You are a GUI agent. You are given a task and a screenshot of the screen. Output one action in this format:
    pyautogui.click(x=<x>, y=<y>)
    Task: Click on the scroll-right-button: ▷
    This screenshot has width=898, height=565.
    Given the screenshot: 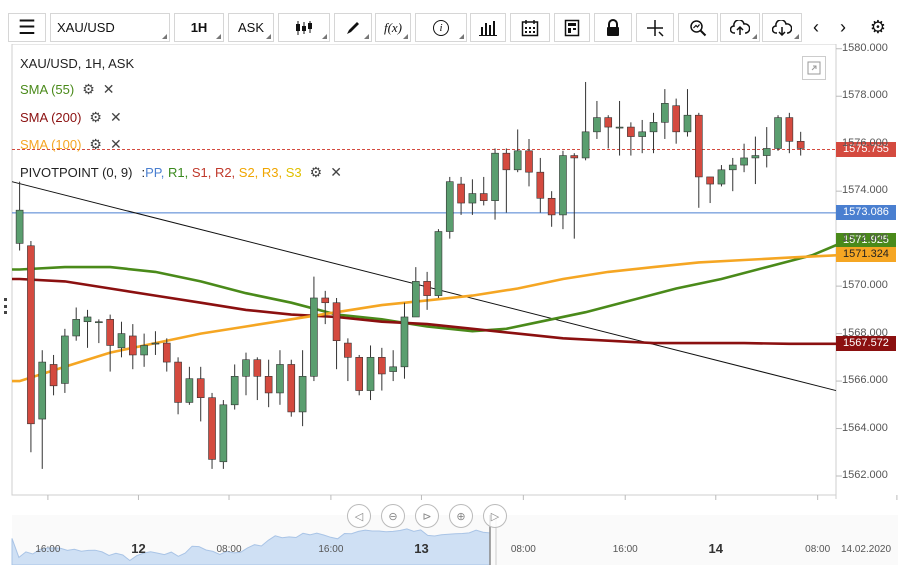 What is the action you would take?
    pyautogui.click(x=495, y=516)
    